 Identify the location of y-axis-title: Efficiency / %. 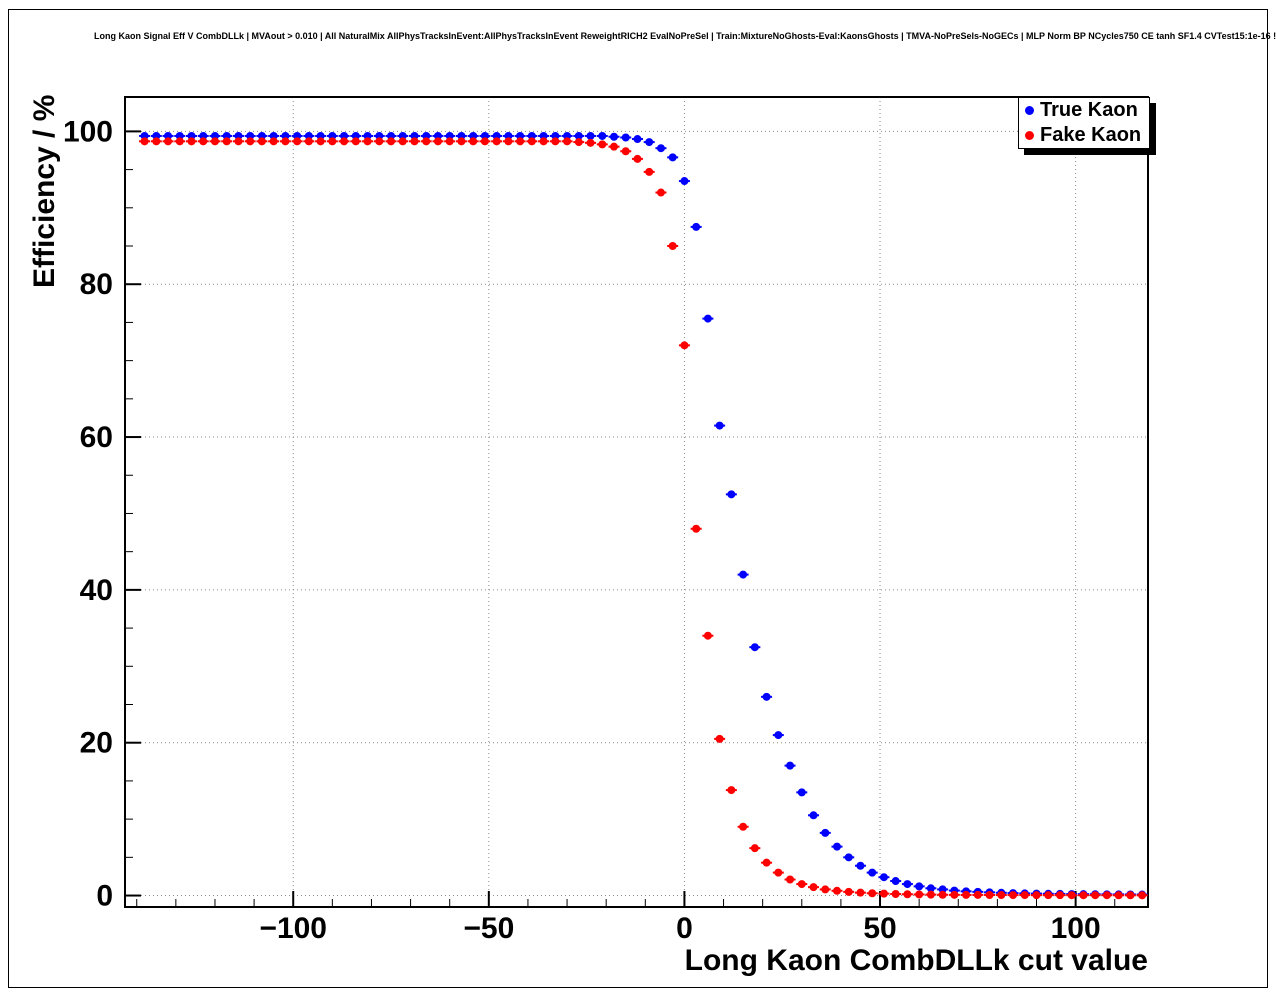
(44, 191).